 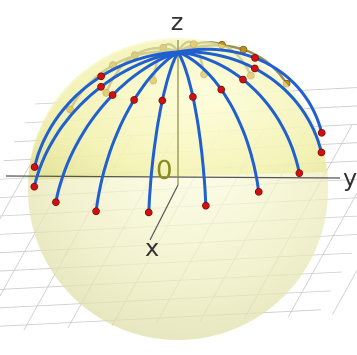 What do you see at coordinates (177, 22) in the screenshot?
I see `z-label: z` at bounding box center [177, 22].